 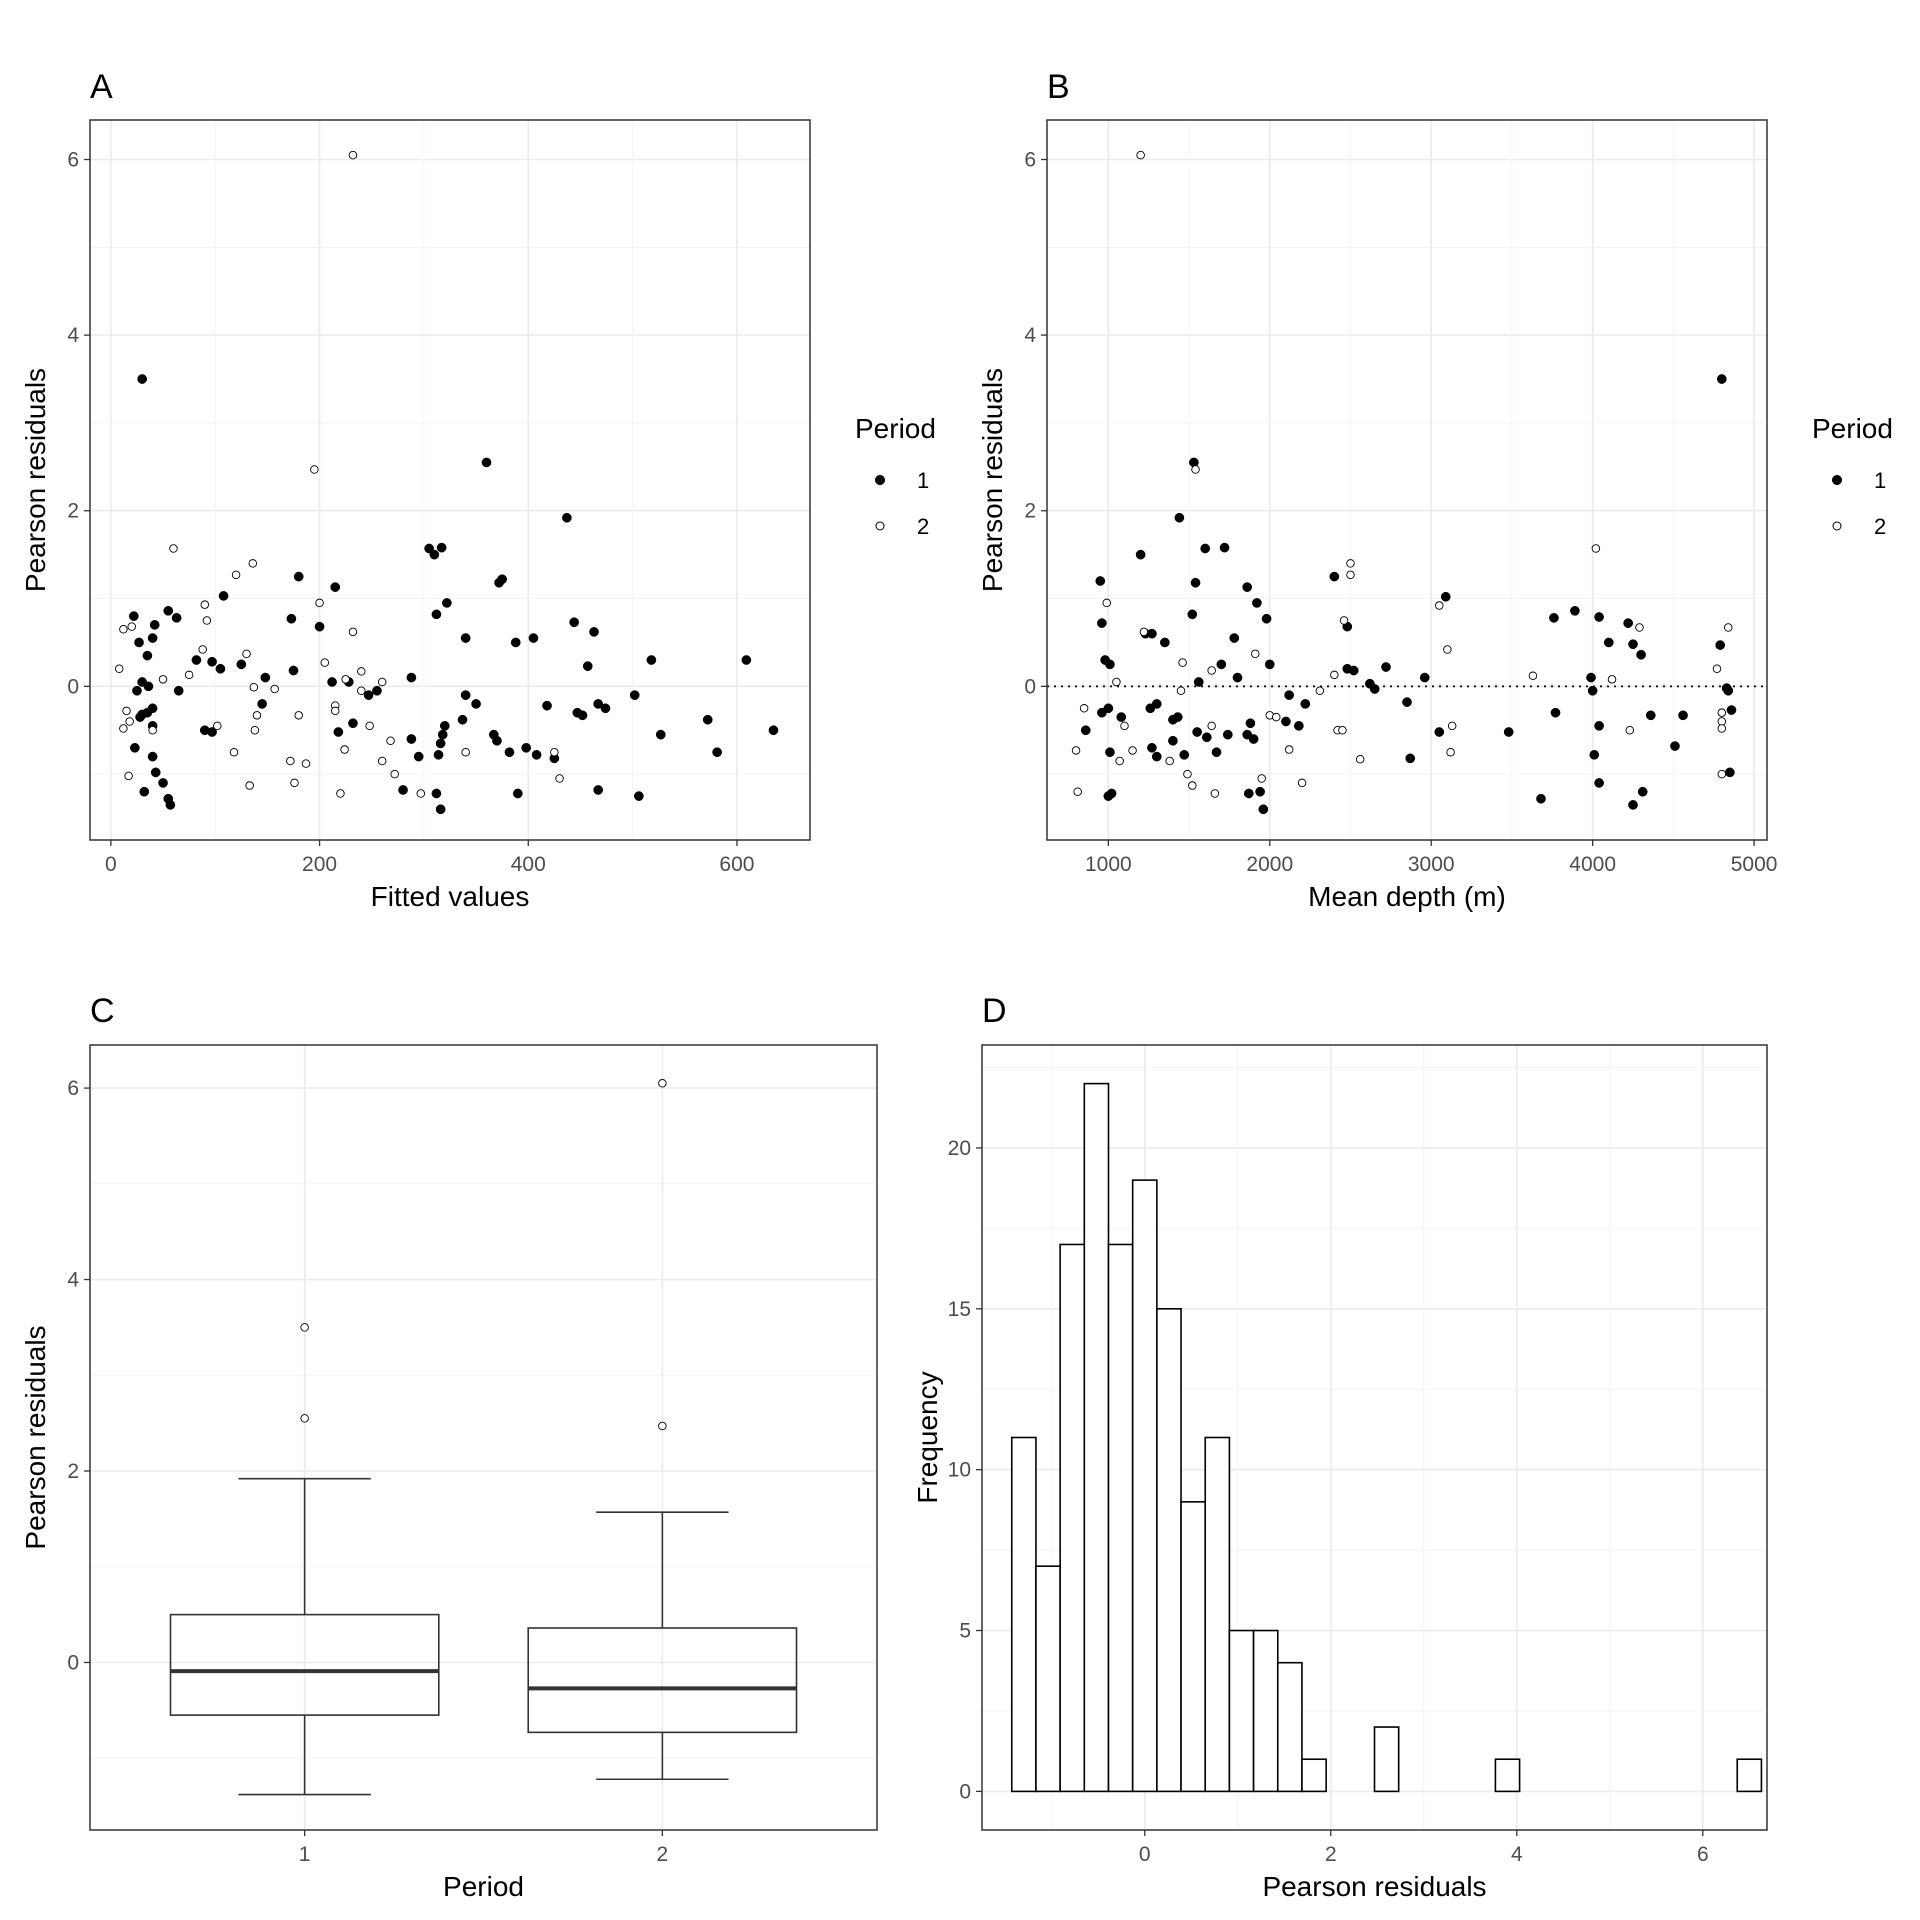 What do you see at coordinates (305, 1854) in the screenshot?
I see `x-tick-label: 1` at bounding box center [305, 1854].